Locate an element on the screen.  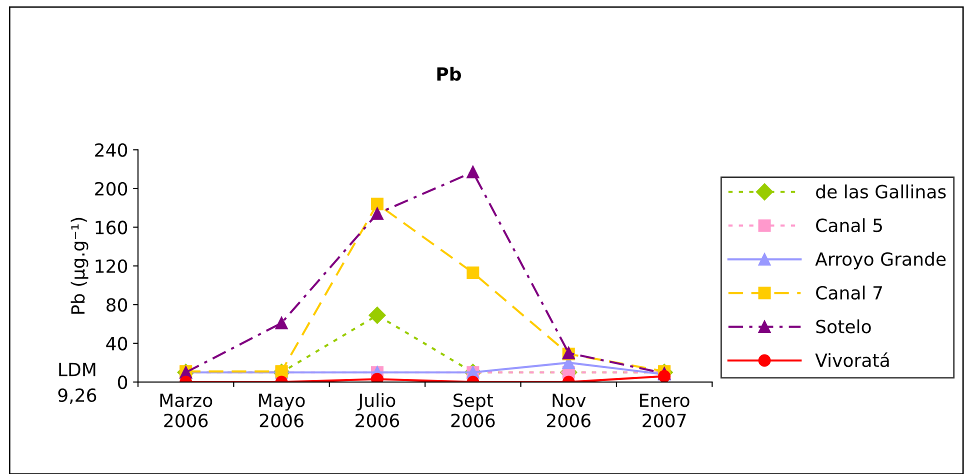
legend-label: Vivoratá is located at coordinates (852, 360).